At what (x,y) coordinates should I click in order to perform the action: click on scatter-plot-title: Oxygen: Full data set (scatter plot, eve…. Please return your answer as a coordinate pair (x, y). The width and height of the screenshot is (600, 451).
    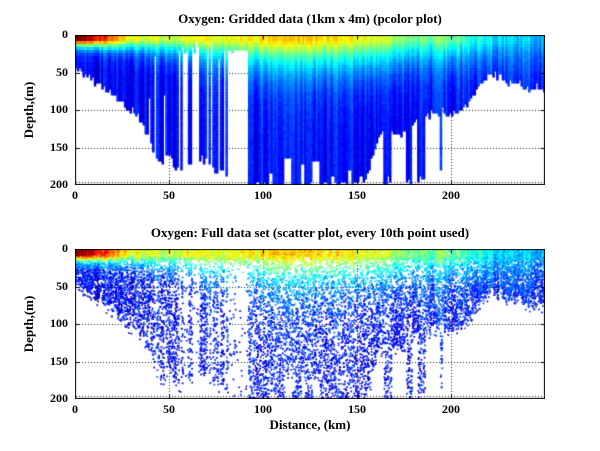
    Looking at the image, I should click on (310, 232).